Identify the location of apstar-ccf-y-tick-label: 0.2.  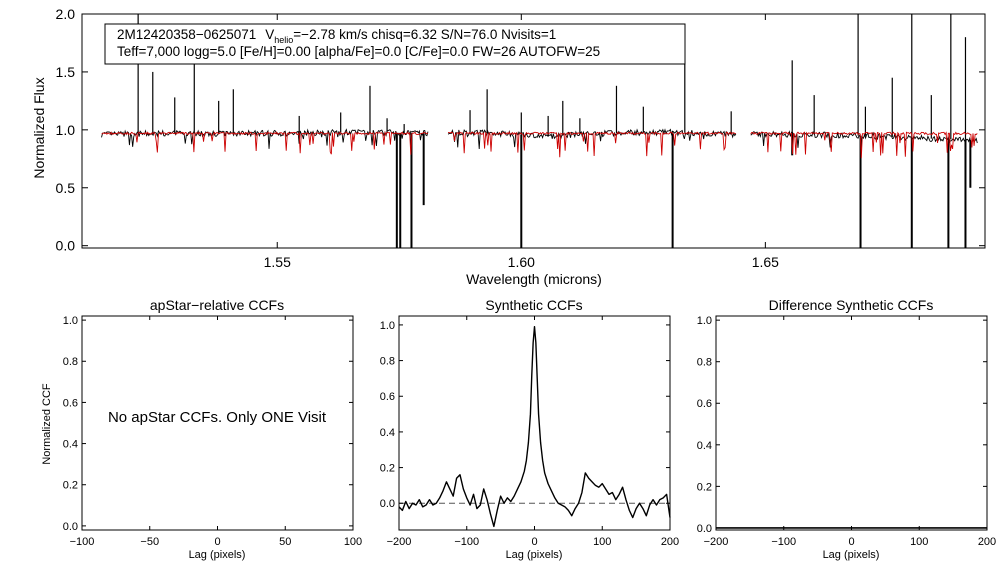
(70, 486).